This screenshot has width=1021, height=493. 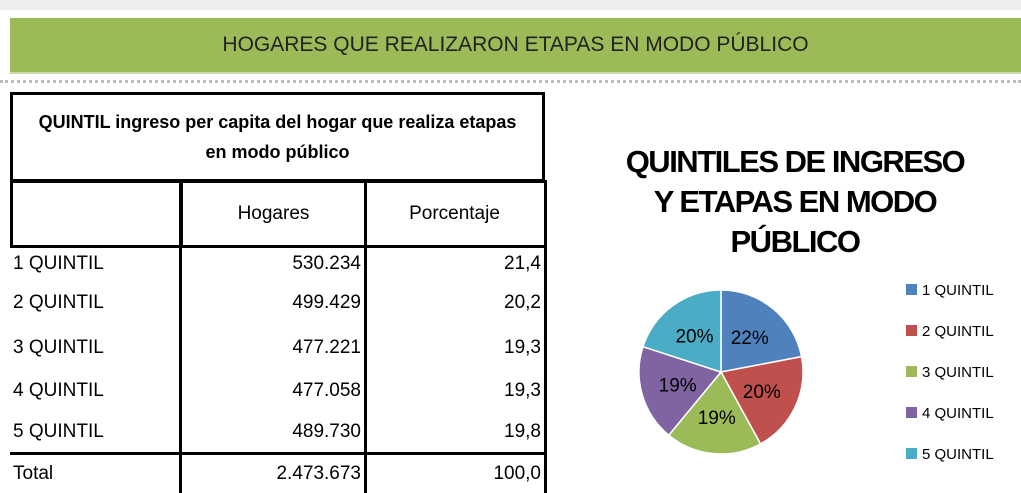 What do you see at coordinates (456, 214) in the screenshot?
I see `column-header: Porcentaje` at bounding box center [456, 214].